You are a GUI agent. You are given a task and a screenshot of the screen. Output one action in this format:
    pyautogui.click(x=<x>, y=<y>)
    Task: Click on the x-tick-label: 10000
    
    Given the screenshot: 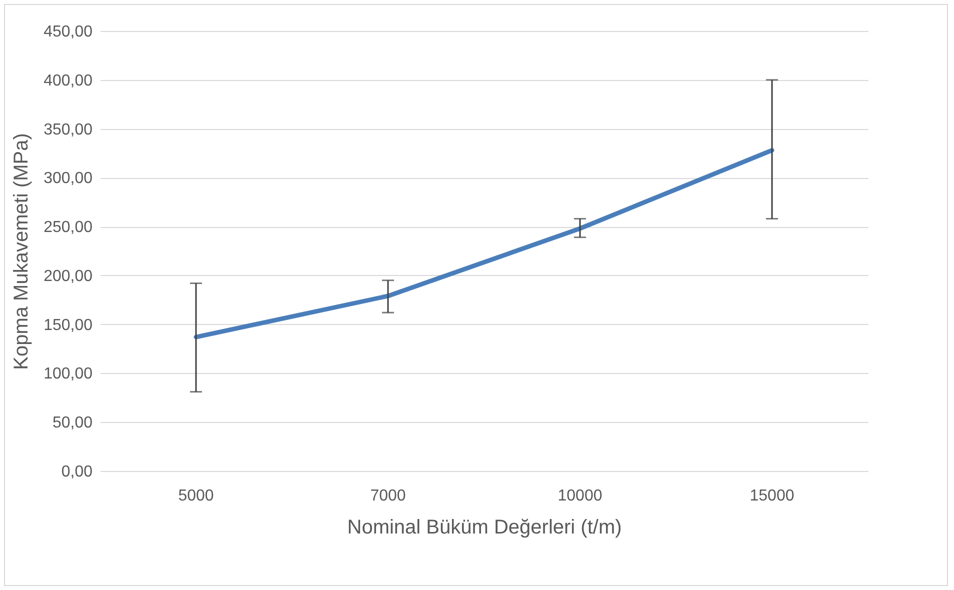 What is the action you would take?
    pyautogui.click(x=580, y=496)
    